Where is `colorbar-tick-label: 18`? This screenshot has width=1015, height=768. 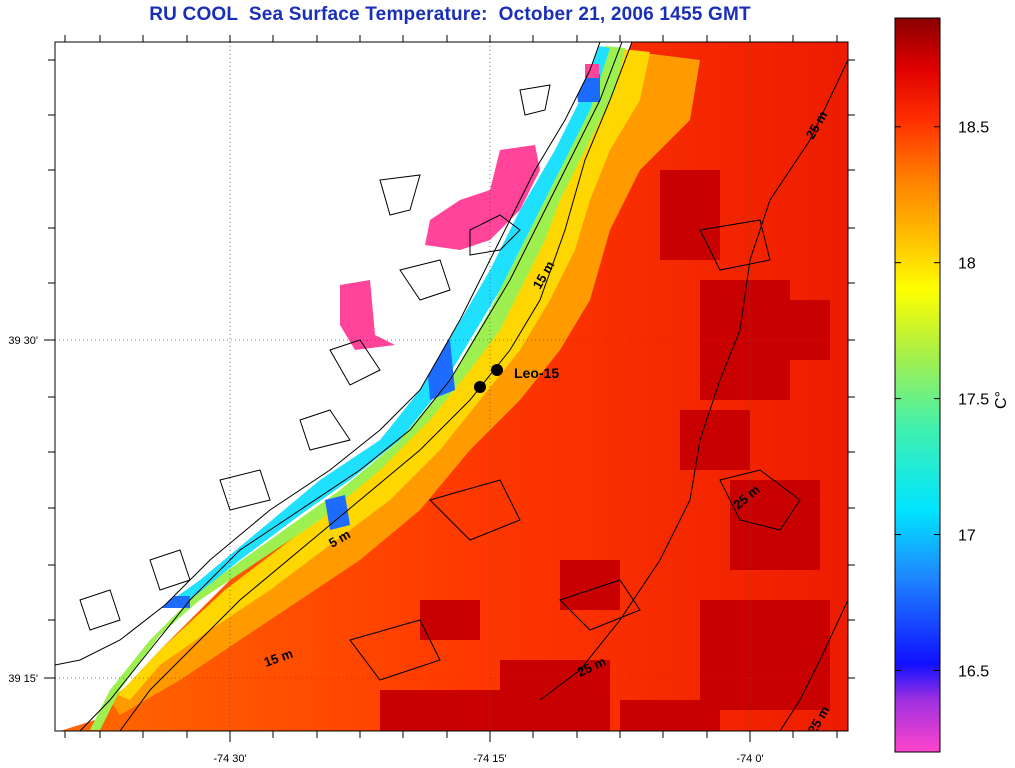
colorbar-tick-label: 18 is located at coordinates (967, 264).